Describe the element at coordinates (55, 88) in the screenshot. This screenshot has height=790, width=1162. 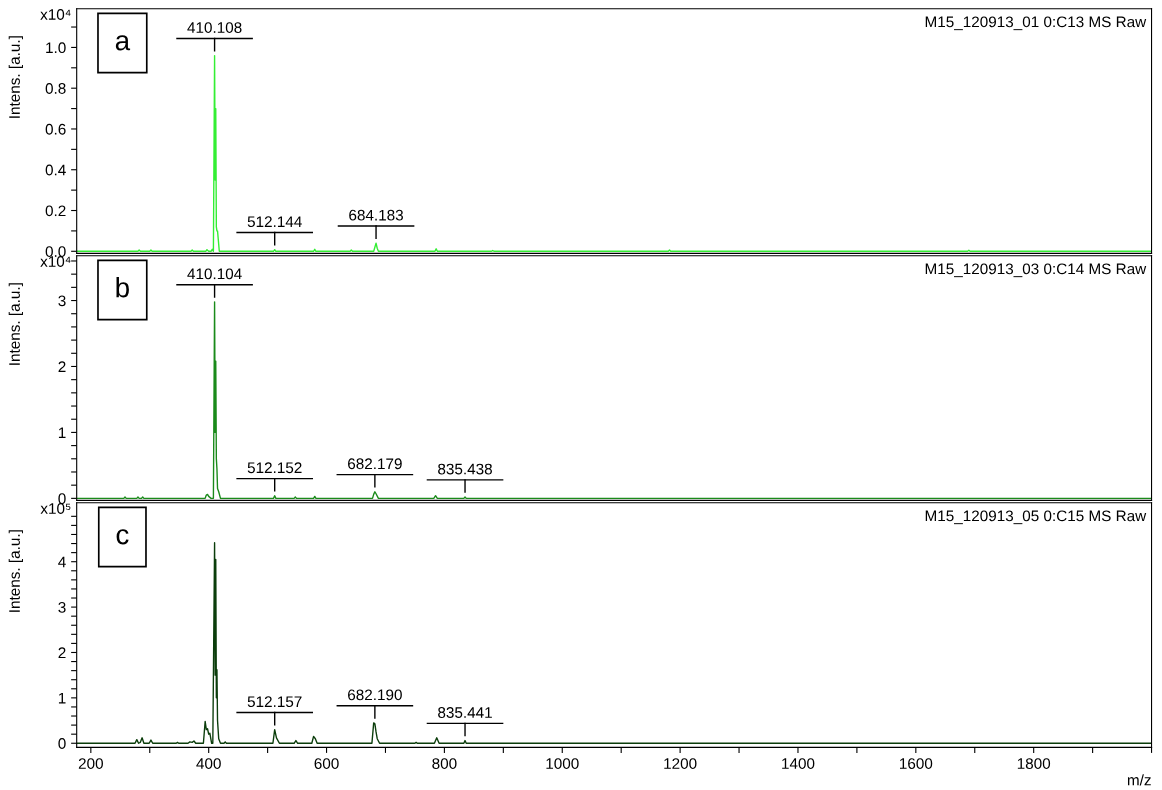
I see `y-tick-label: 0.8` at that location.